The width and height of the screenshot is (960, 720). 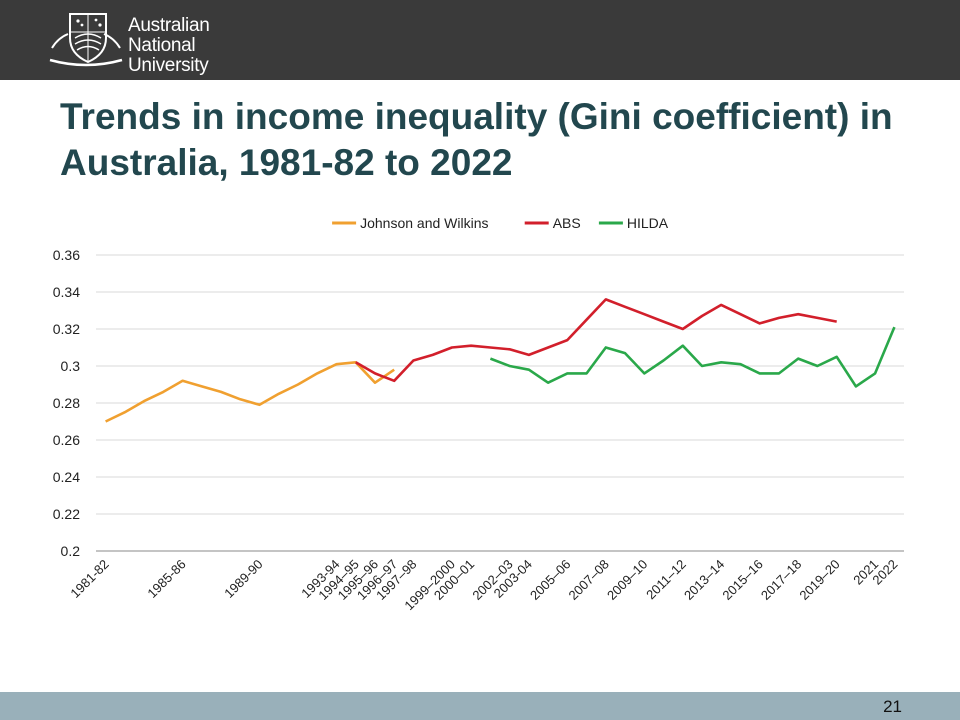 I want to click on x-tick-label: 2007–08, so click(x=589, y=580).